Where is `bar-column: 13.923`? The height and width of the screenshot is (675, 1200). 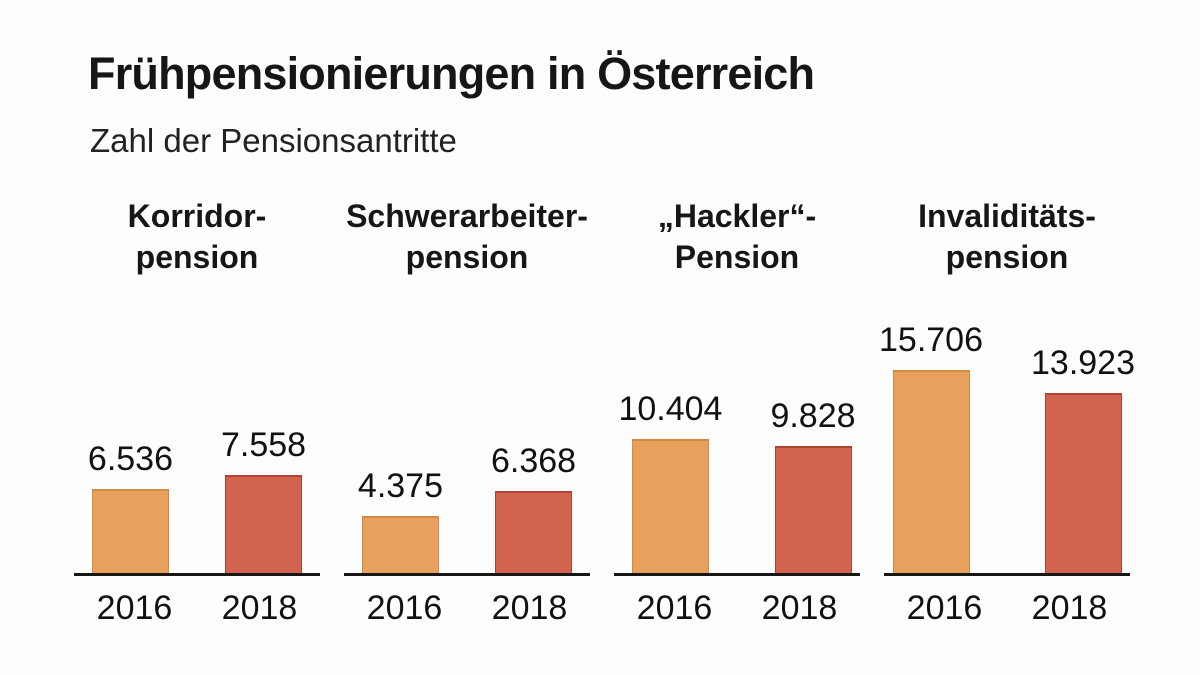
bar-column: 13.923 is located at coordinates (1083, 458).